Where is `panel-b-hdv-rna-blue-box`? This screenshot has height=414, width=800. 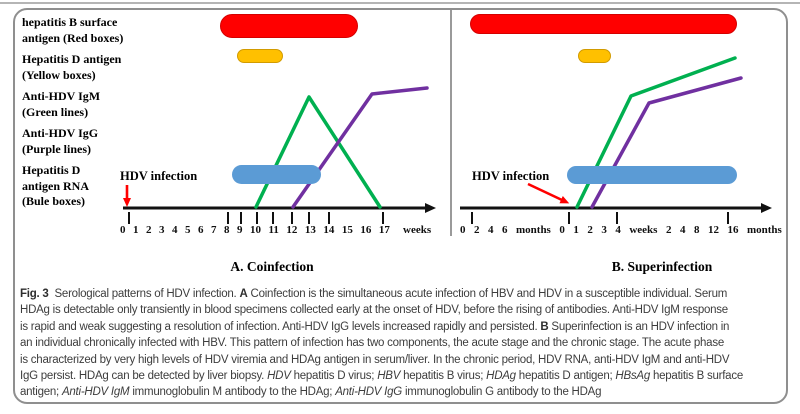
panel-b-hdv-rna-blue-box is located at coordinates (652, 175).